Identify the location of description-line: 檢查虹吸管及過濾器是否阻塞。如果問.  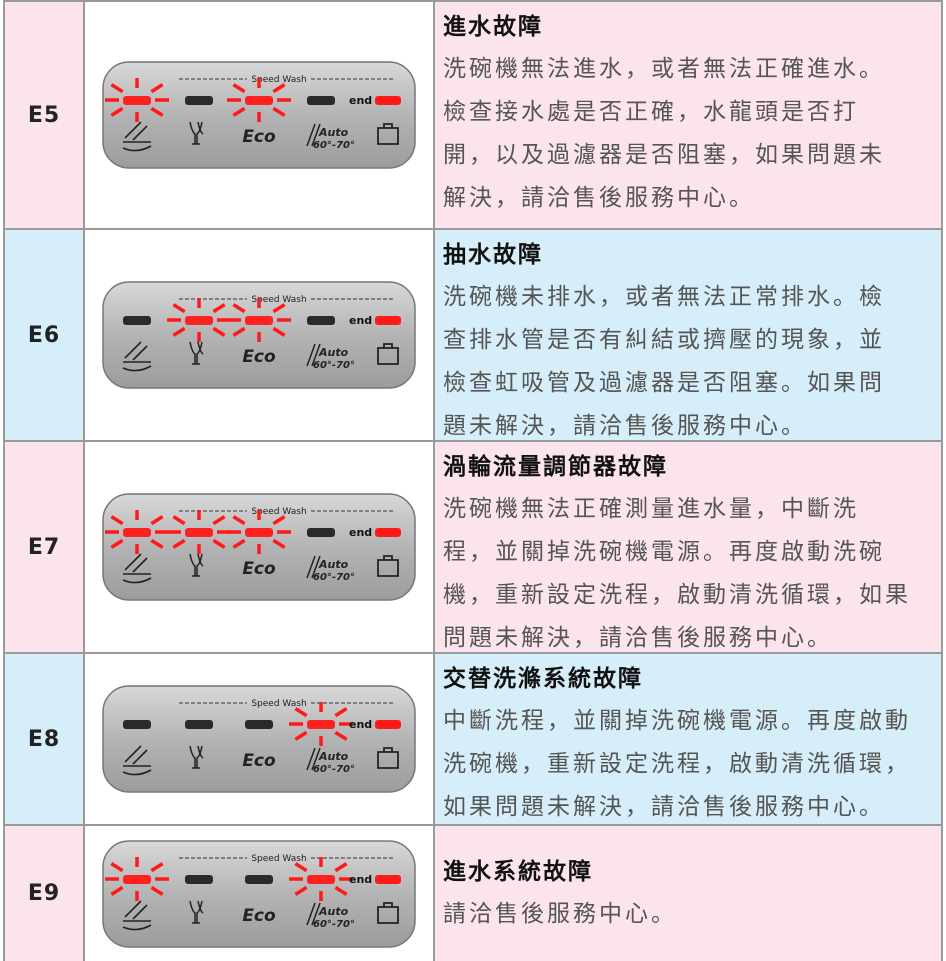
(664, 383).